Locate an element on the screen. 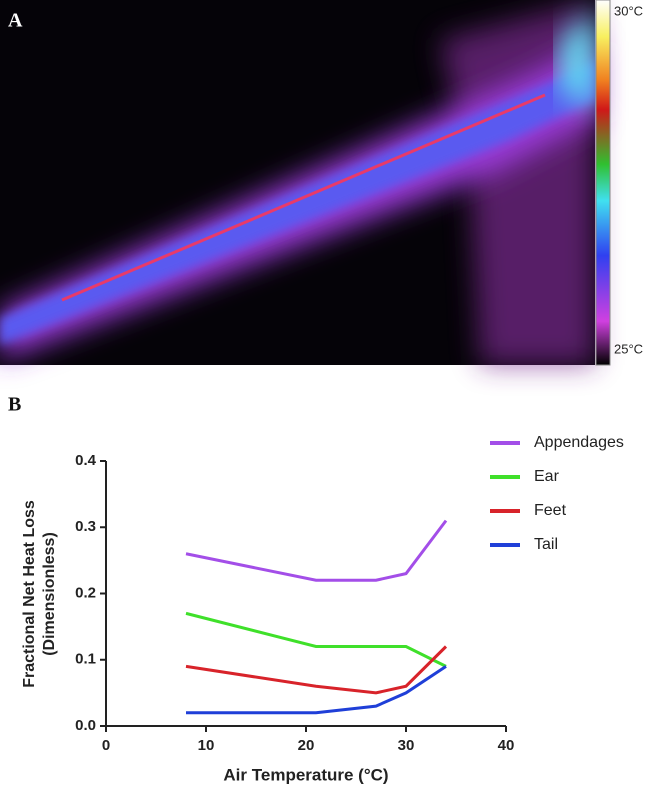  y-tick-label: 0.2 is located at coordinates (85, 592).